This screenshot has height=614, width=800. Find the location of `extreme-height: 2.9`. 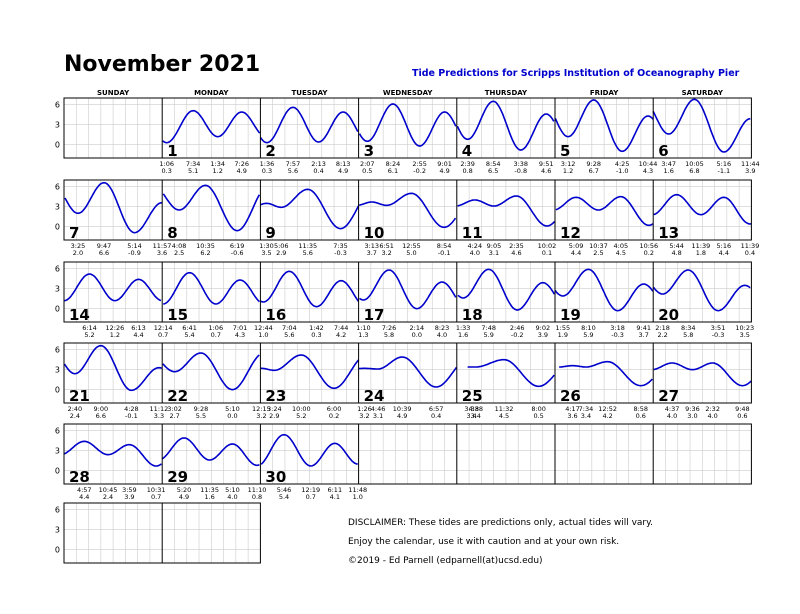

extreme-height: 2.9 is located at coordinates (281, 253).